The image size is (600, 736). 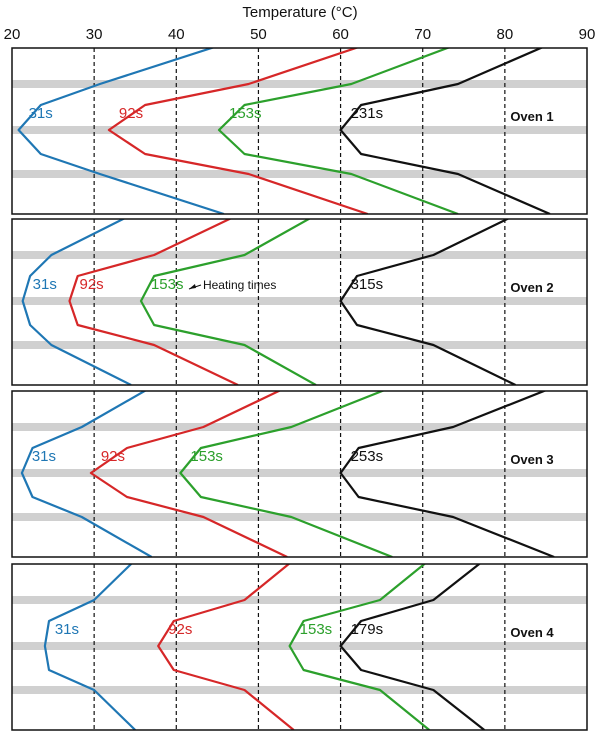 What do you see at coordinates (340, 34) in the screenshot?
I see `x-tick-label: 60` at bounding box center [340, 34].